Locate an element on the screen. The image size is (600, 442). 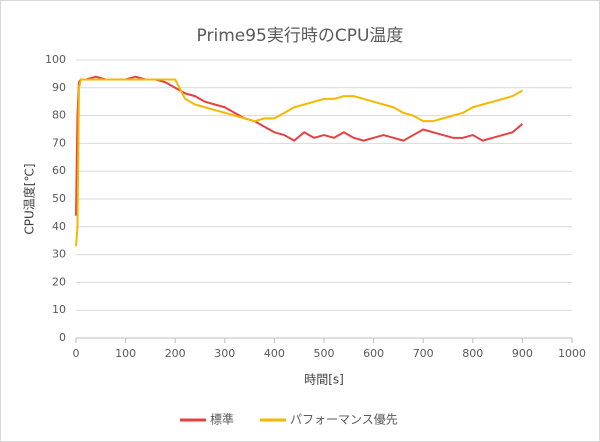
y-tick-label: 80 is located at coordinates (59, 115).